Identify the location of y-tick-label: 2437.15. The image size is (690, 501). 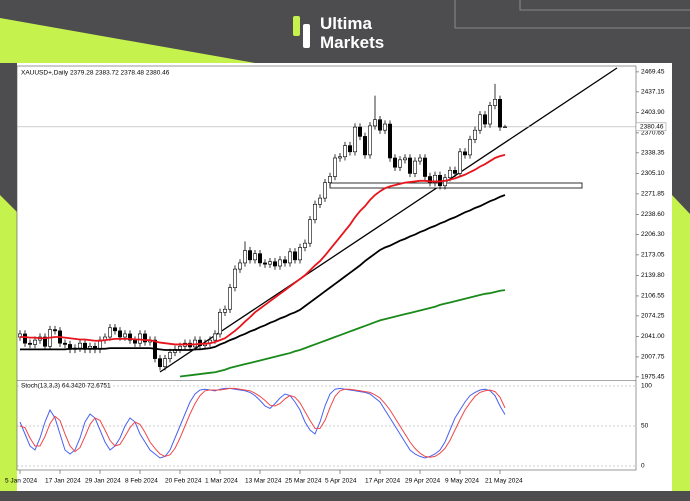
(653, 92).